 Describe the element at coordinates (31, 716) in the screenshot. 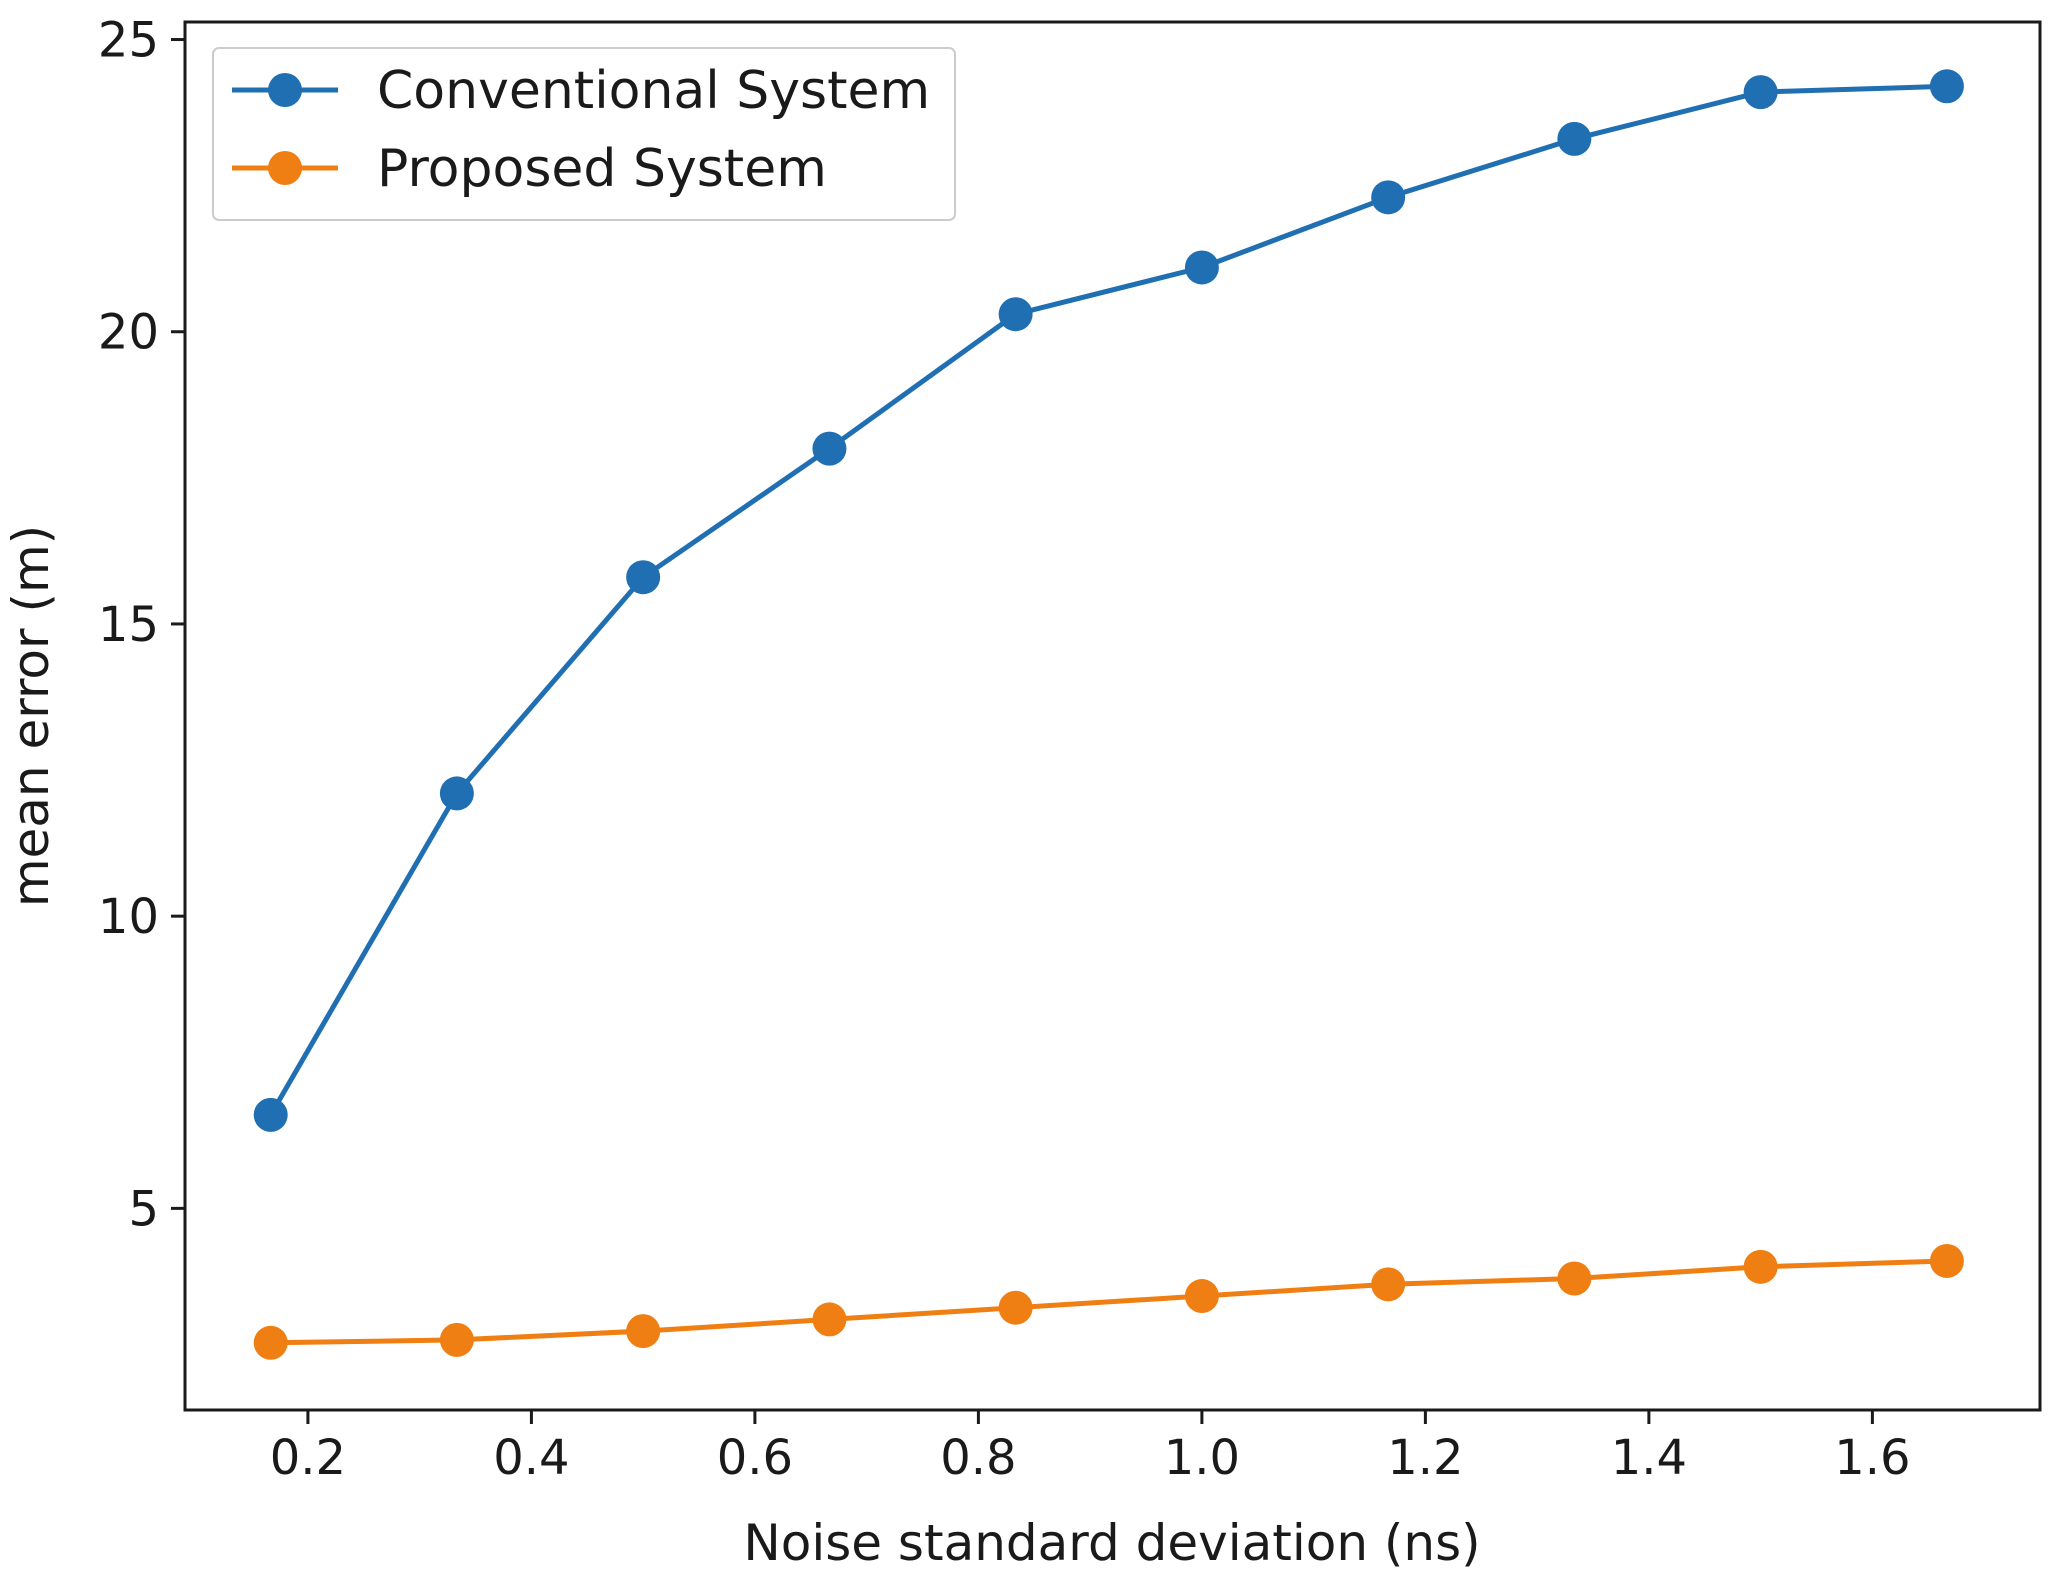

I see `y-axis-label: mean error (m)` at that location.